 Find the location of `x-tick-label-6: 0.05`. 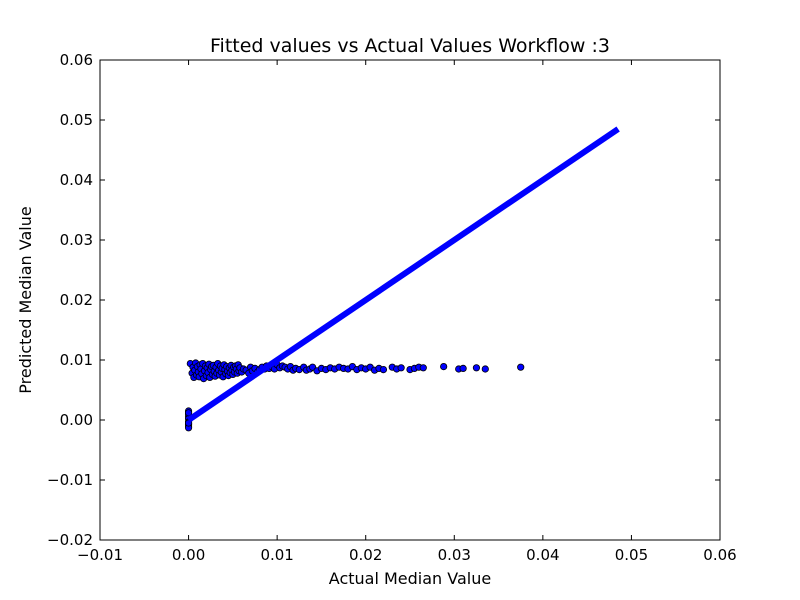

x-tick-label-6: 0.05 is located at coordinates (631, 555).